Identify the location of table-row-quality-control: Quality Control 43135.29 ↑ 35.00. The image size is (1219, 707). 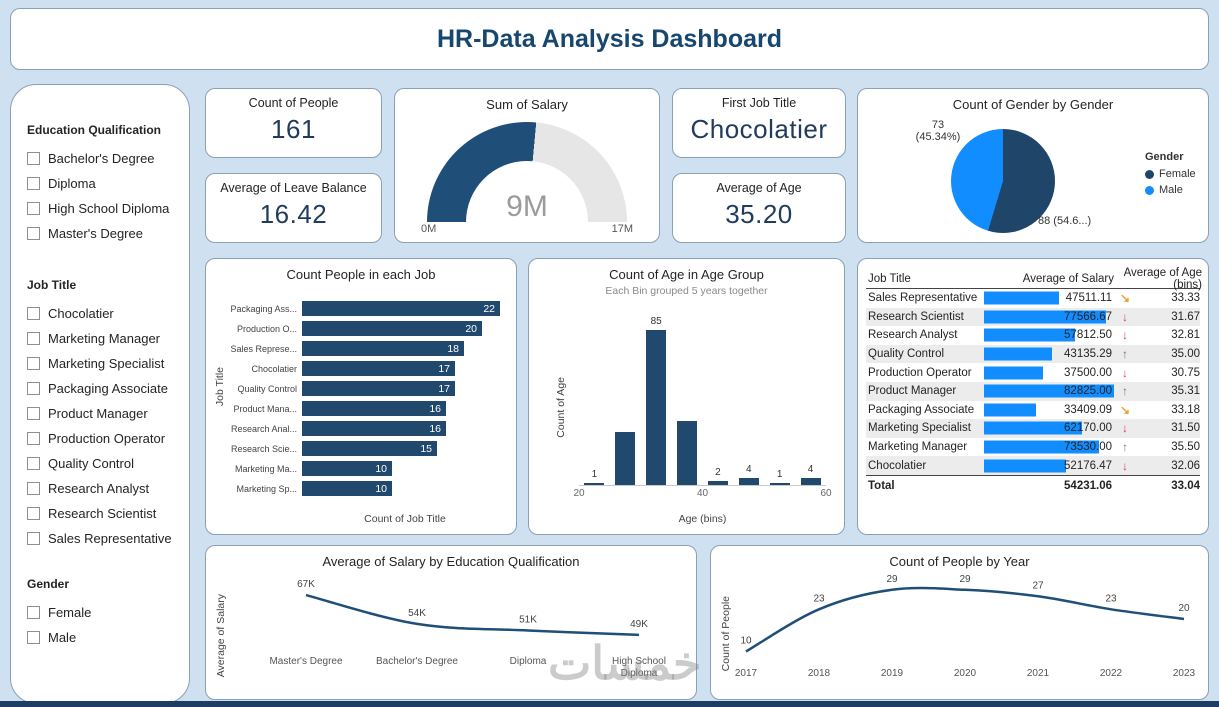
(1033, 354).